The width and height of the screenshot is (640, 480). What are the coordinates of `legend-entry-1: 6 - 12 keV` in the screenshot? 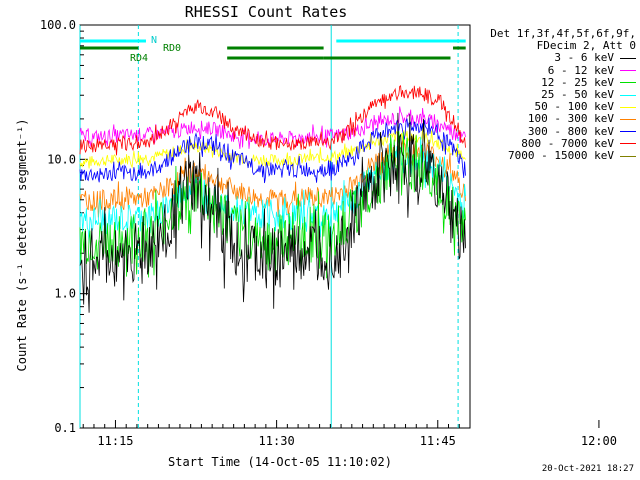 It's located at (553, 70).